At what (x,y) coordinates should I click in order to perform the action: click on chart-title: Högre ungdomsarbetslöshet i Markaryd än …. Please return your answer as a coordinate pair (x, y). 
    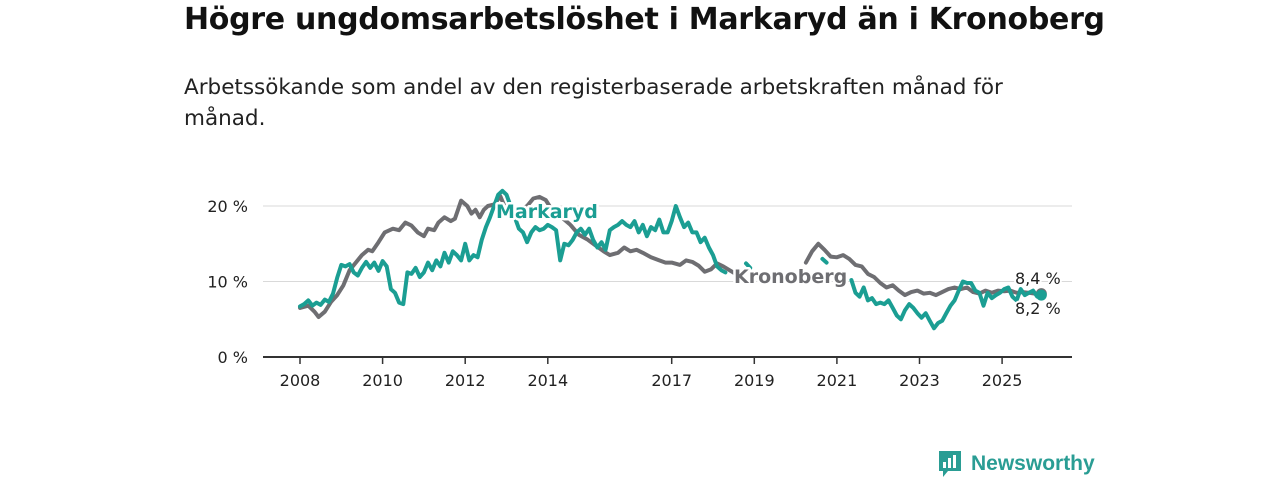
    Looking at the image, I should click on (644, 19).